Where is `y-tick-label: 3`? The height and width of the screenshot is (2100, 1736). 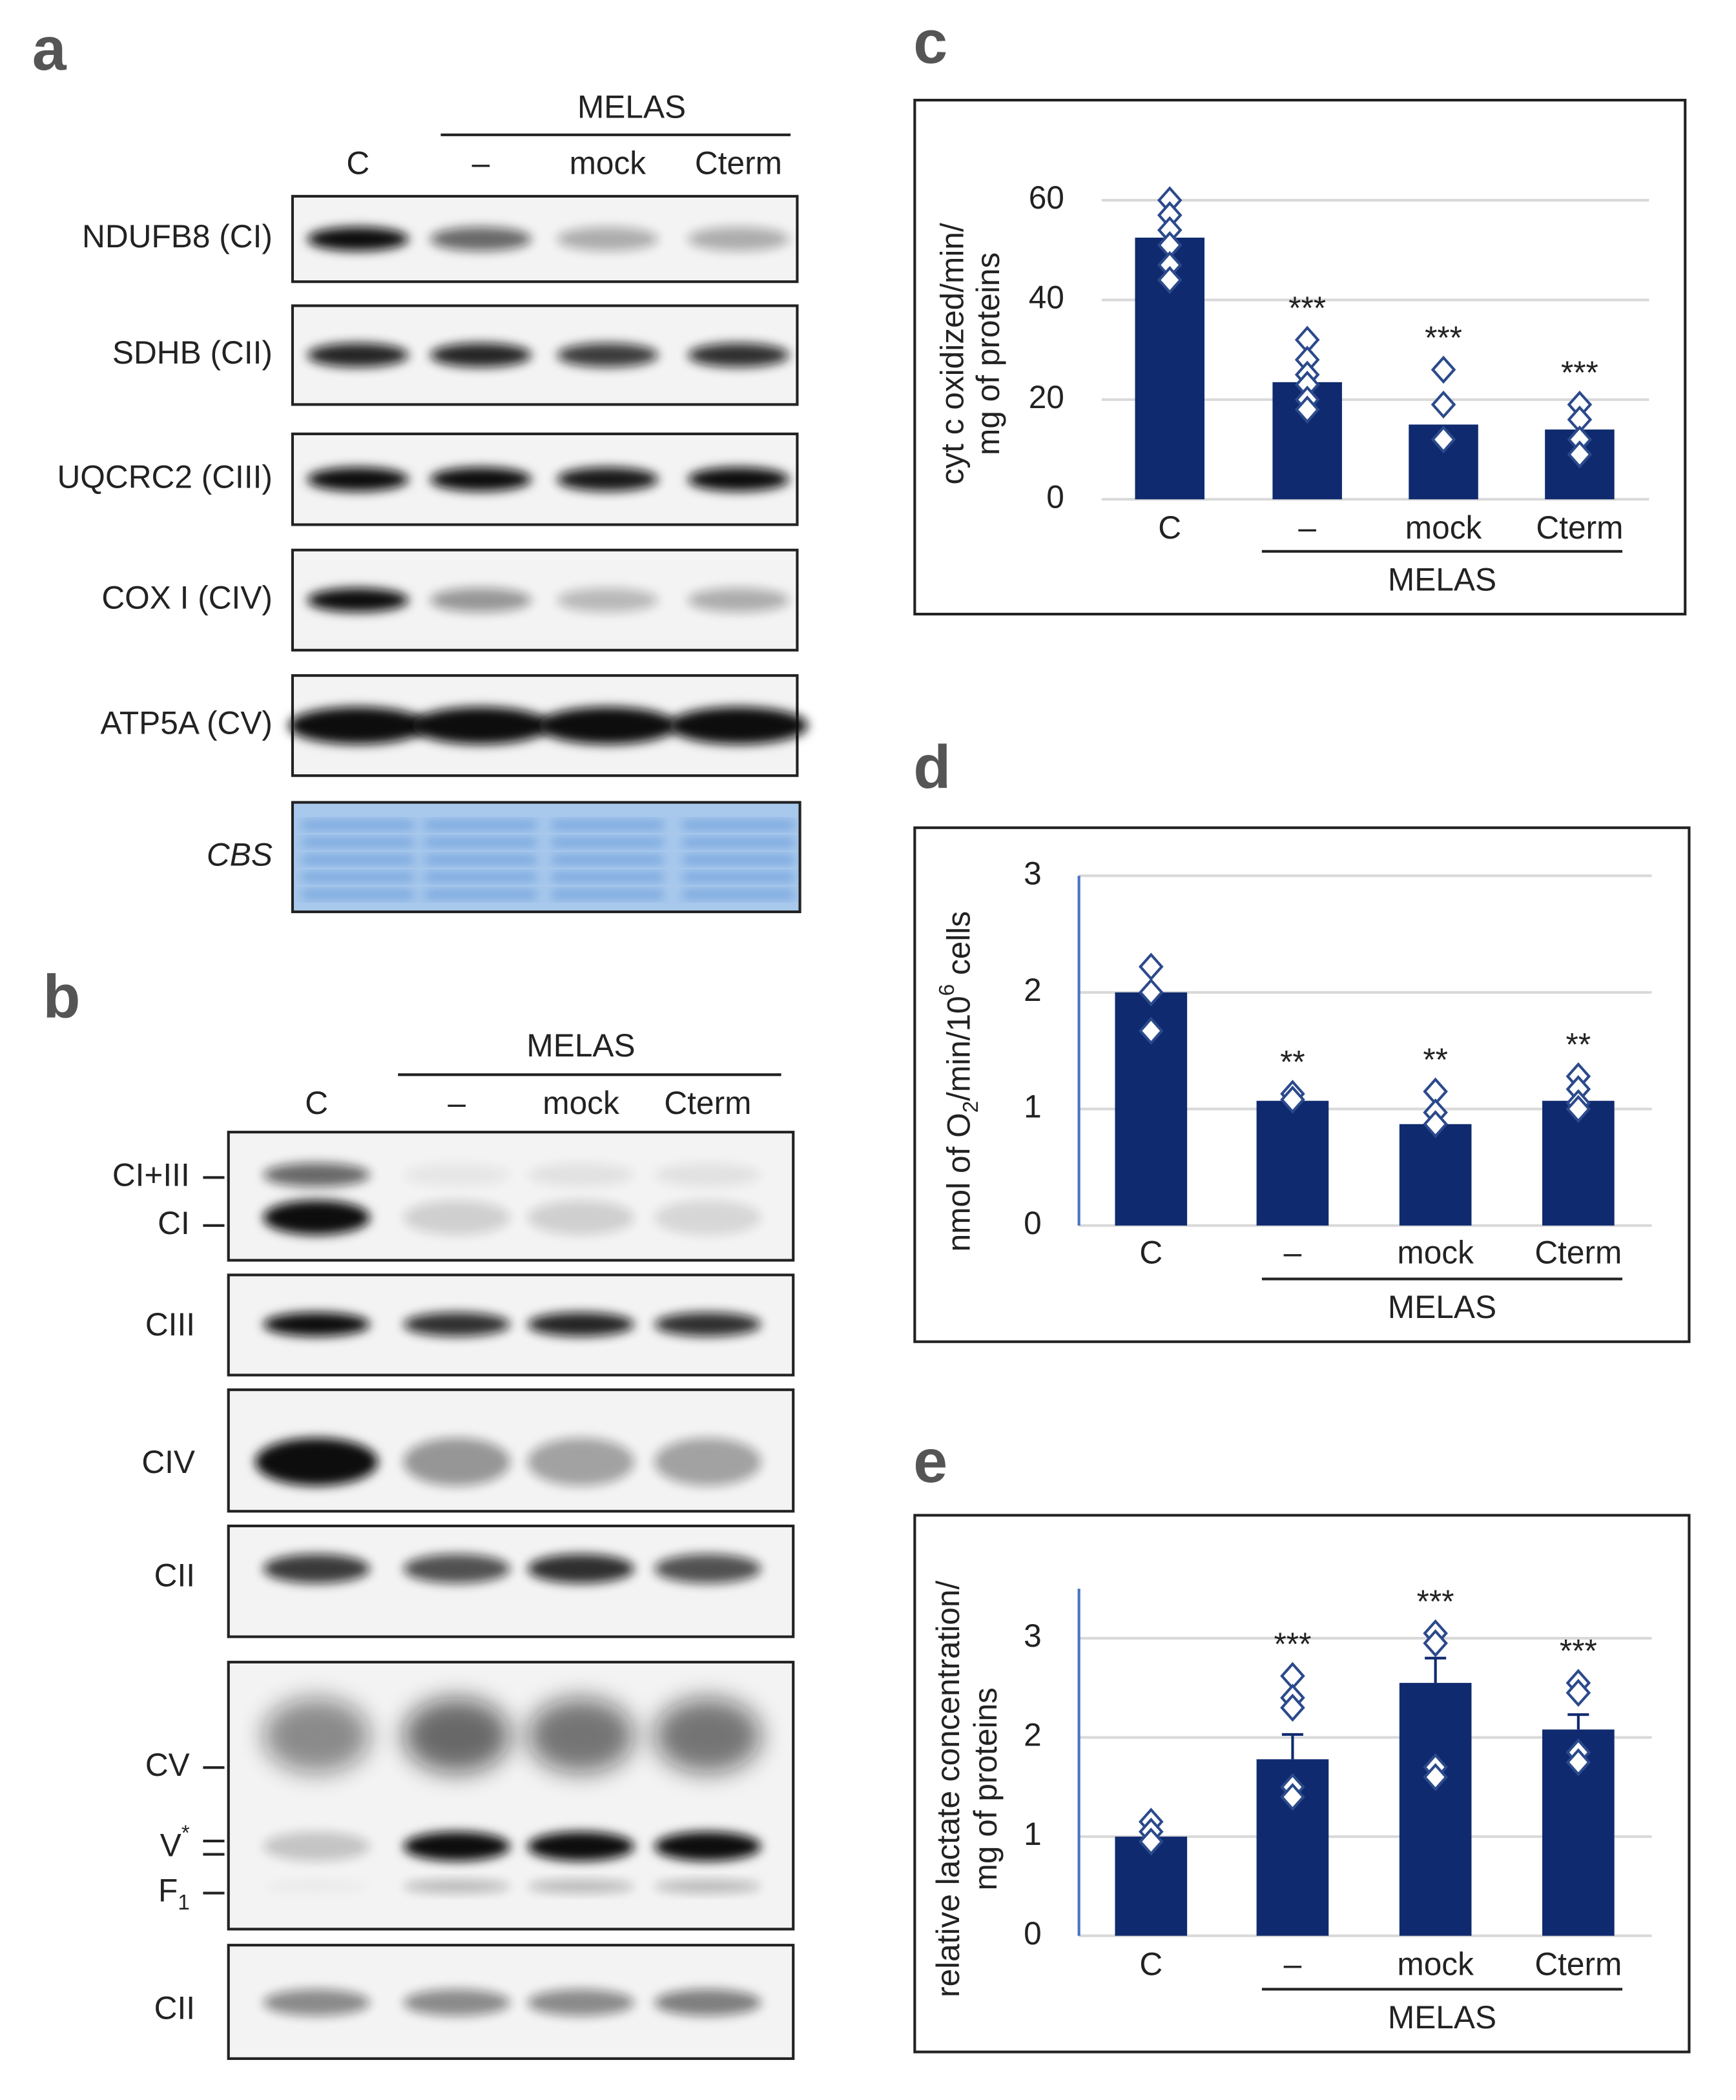 y-tick-label: 3 is located at coordinates (1033, 1636).